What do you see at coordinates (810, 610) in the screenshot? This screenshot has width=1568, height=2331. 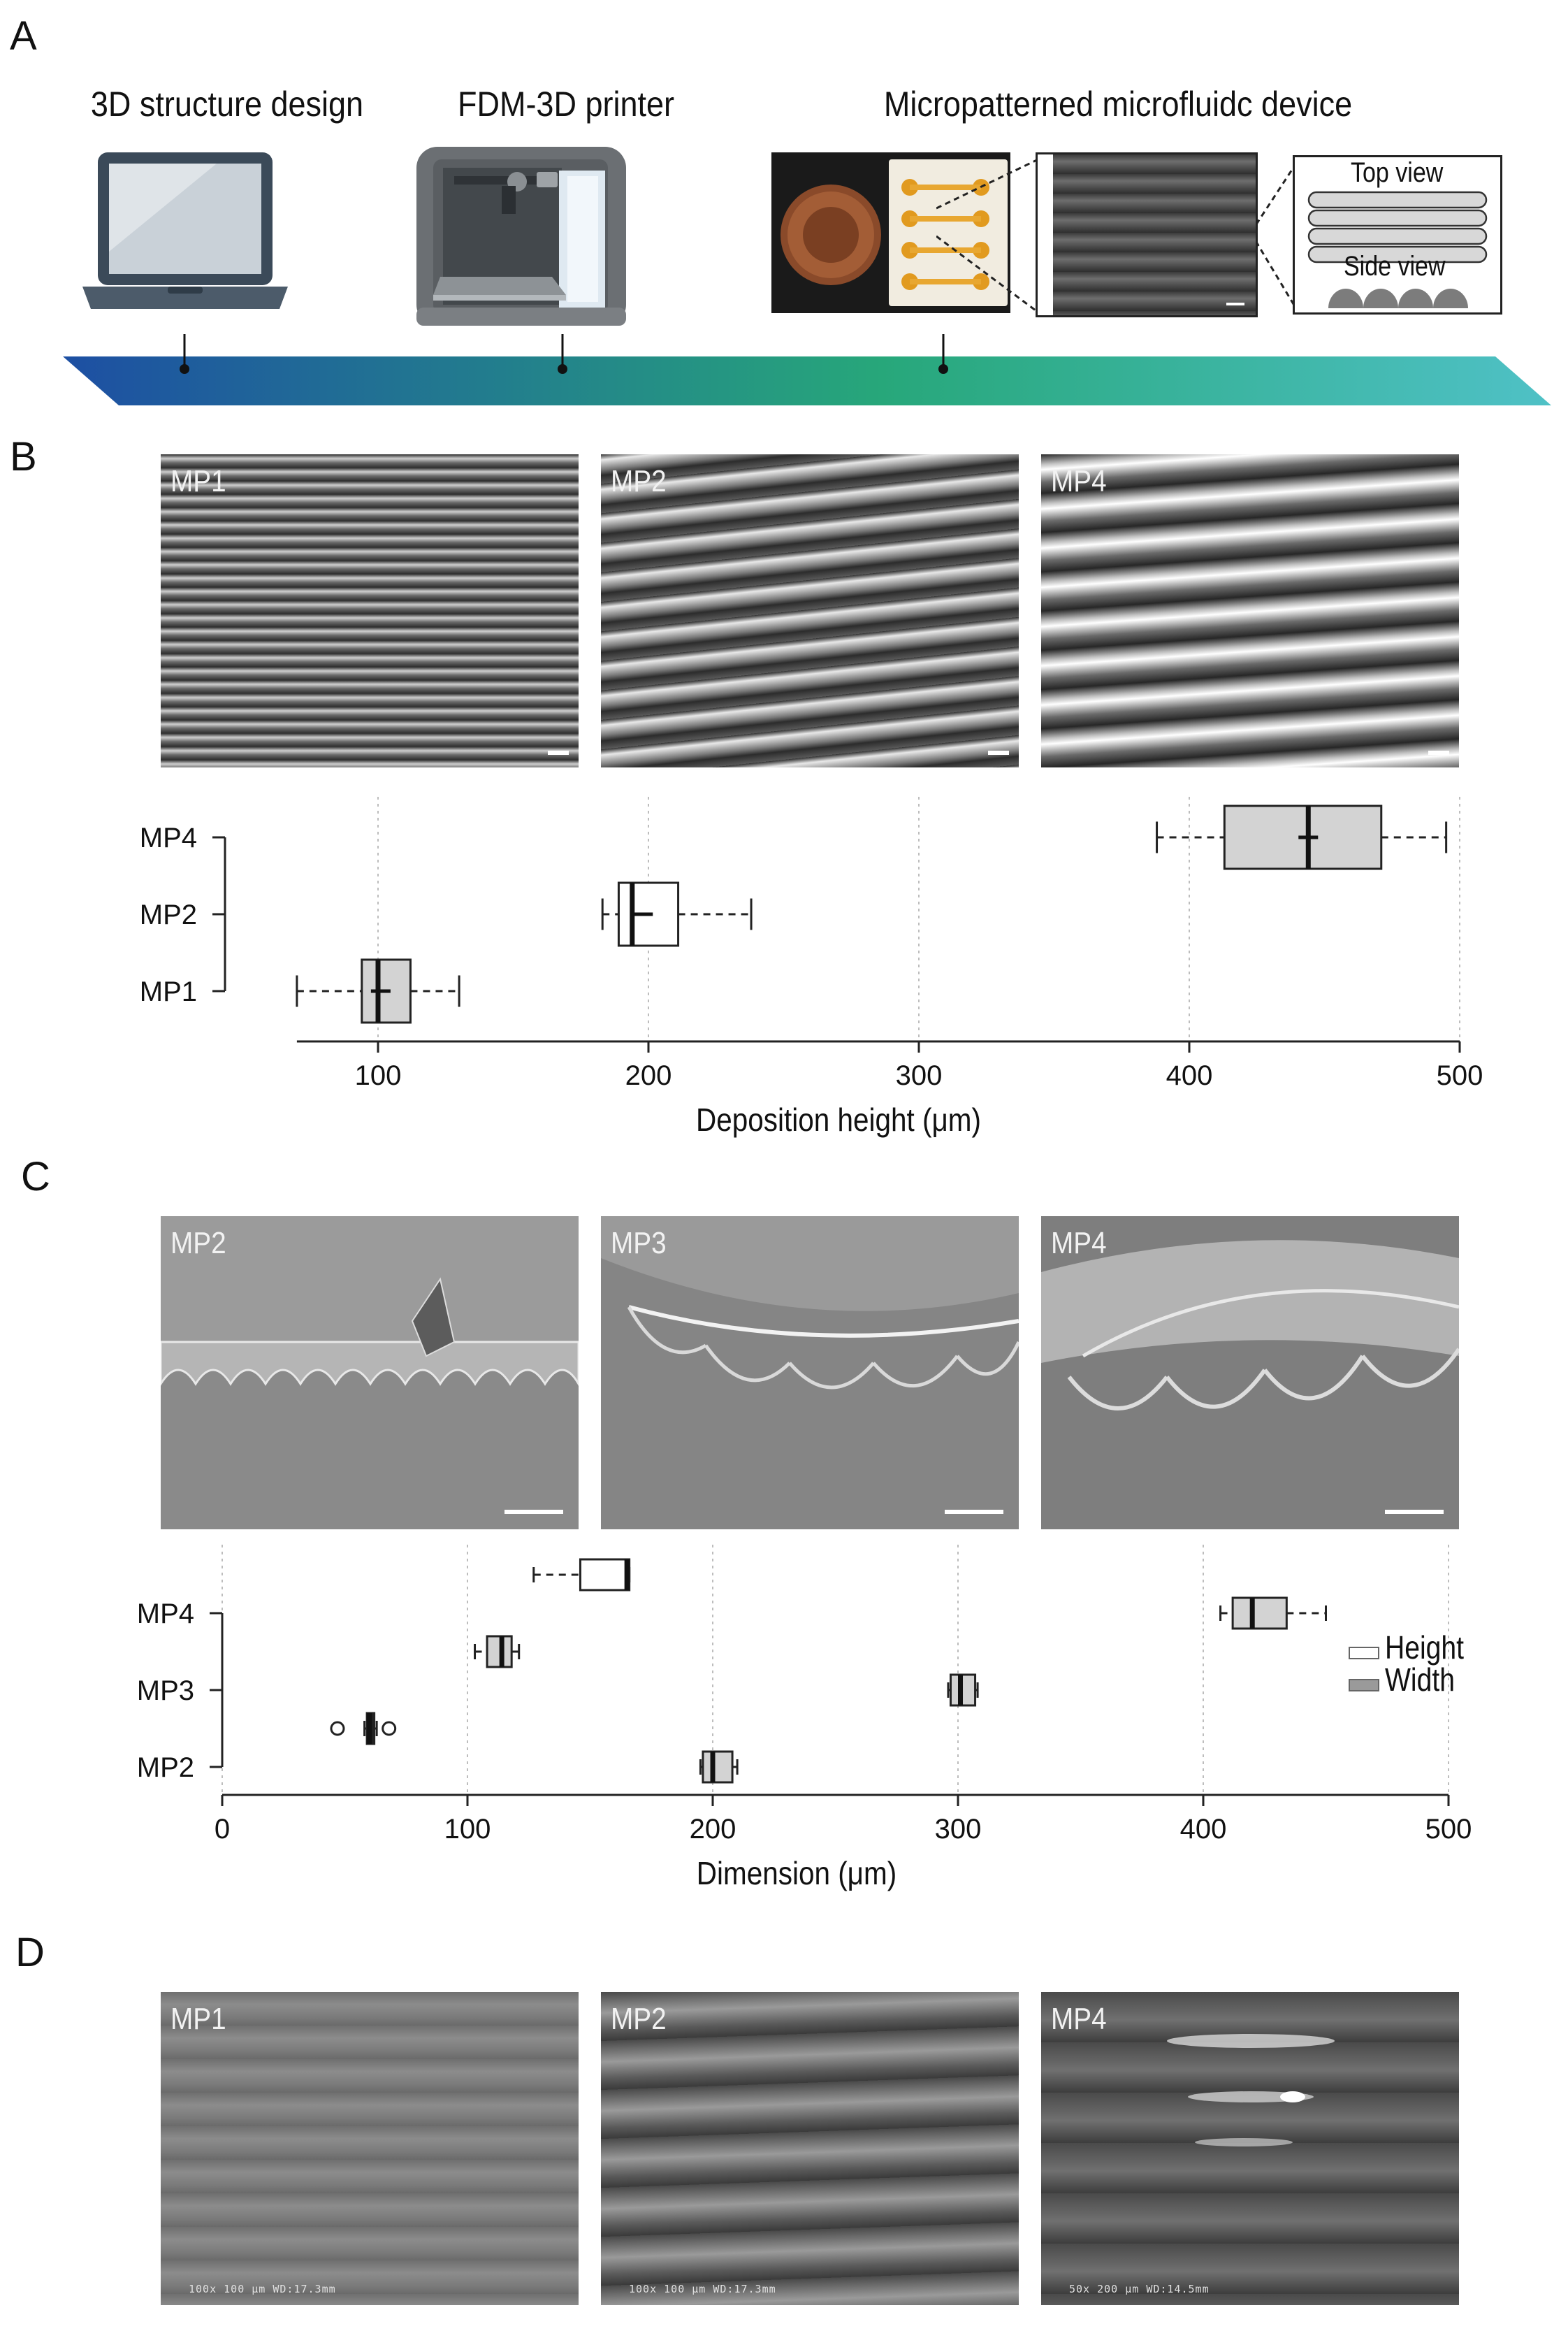 I see `micrograph-b-2: MP2` at bounding box center [810, 610].